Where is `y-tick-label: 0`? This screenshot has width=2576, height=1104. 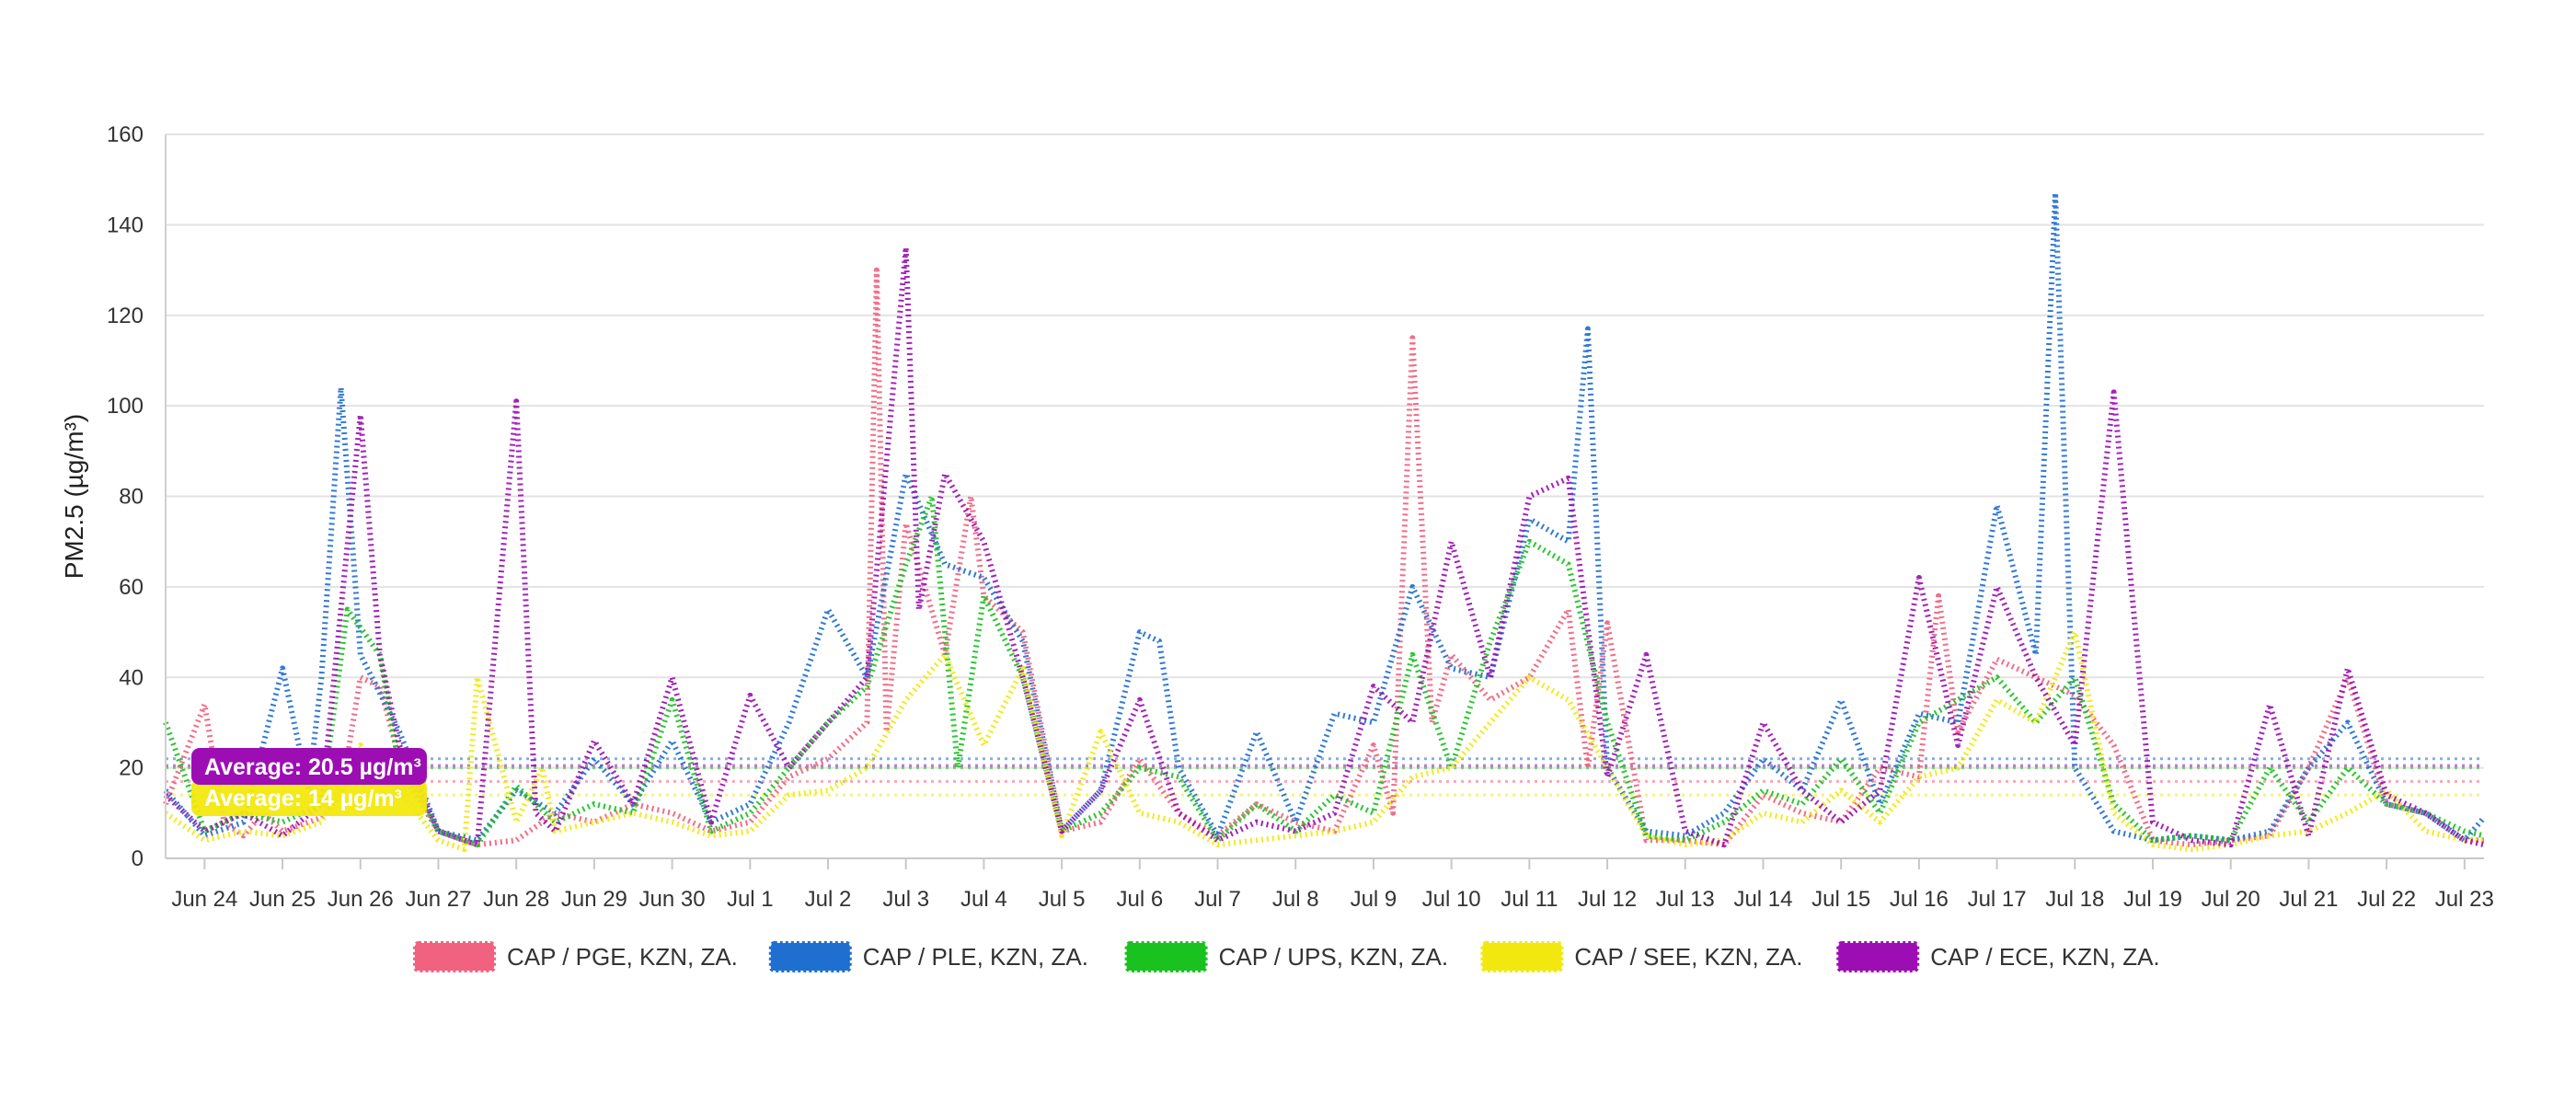
y-tick-label: 0 is located at coordinates (138, 858).